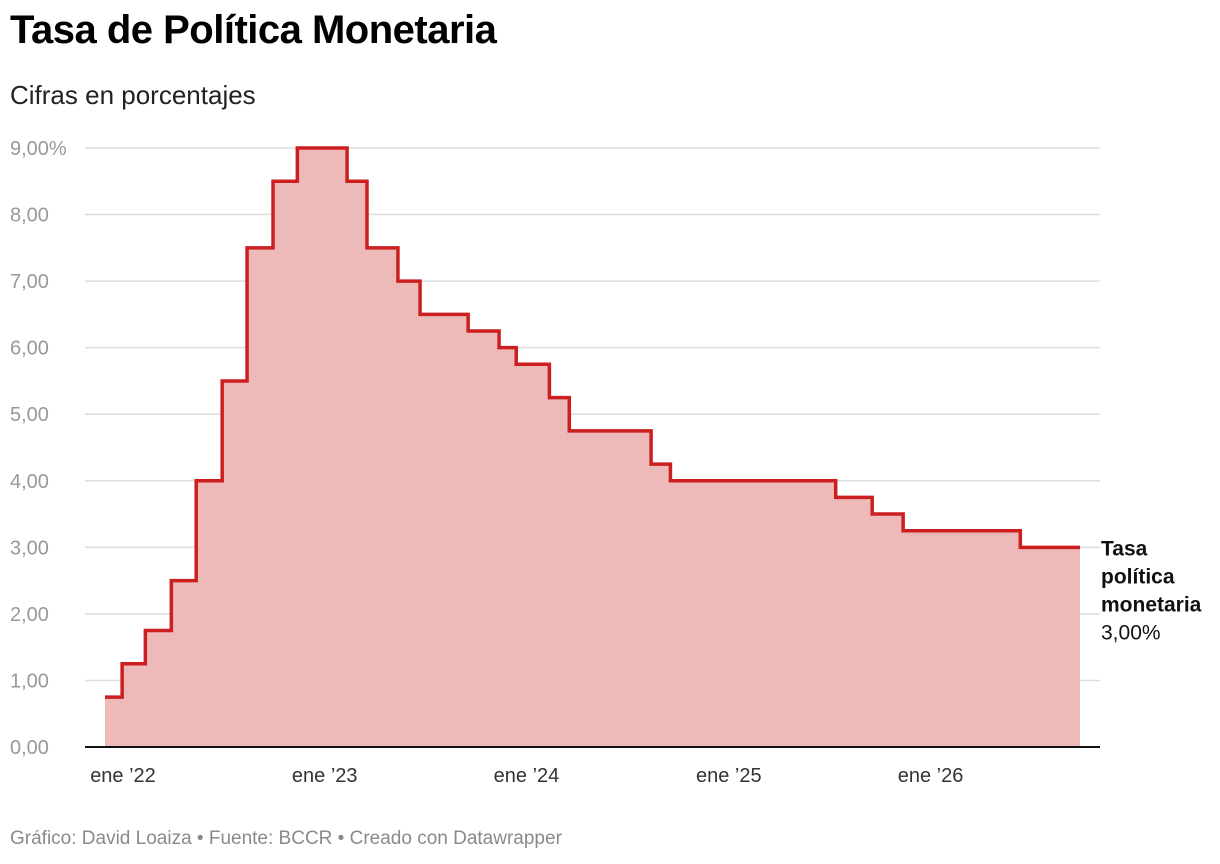  Describe the element at coordinates (253, 30) in the screenshot. I see `chart-title: Tasa de Política Monetaria` at that location.